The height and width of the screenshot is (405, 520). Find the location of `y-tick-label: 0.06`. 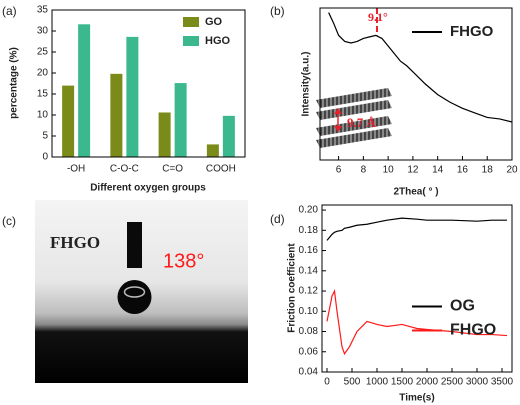

y-tick-label: 0.06 is located at coordinates (309, 351).